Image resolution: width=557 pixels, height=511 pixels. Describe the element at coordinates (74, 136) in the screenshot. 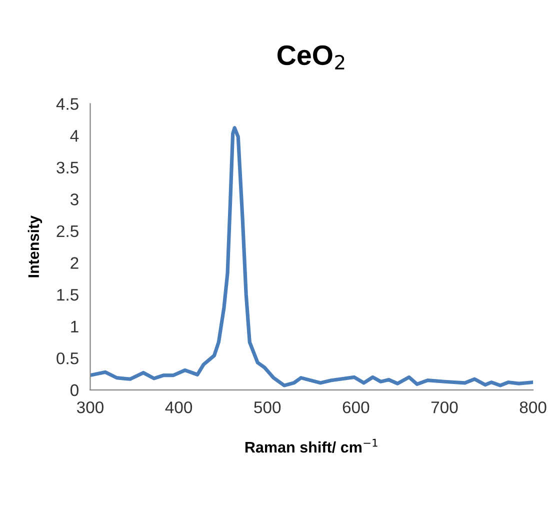

I see `y-tick-label: 4` at that location.